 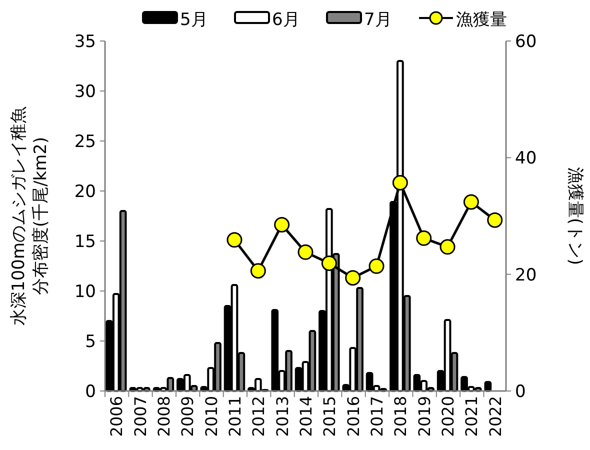 I want to click on x-tick-label: 2016, so click(x=353, y=416).